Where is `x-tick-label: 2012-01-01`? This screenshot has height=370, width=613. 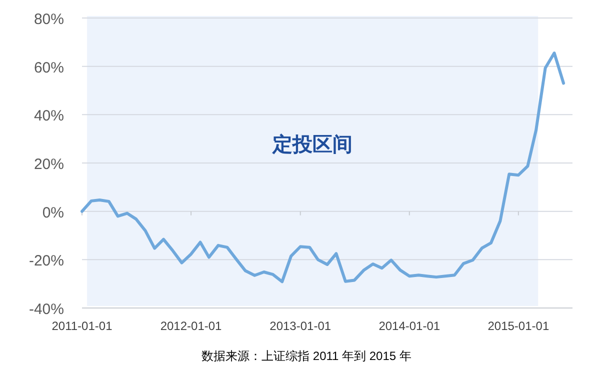 x-tick-label: 2012-01-01 is located at coordinates (191, 326).